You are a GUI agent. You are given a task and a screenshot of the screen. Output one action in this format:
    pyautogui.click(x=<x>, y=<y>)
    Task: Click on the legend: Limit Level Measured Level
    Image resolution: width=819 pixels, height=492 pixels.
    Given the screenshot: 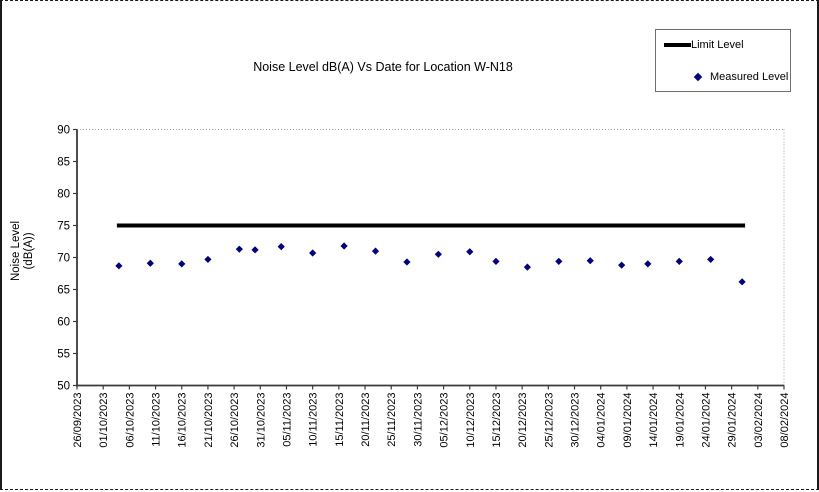 What is the action you would take?
    pyautogui.click(x=723, y=60)
    